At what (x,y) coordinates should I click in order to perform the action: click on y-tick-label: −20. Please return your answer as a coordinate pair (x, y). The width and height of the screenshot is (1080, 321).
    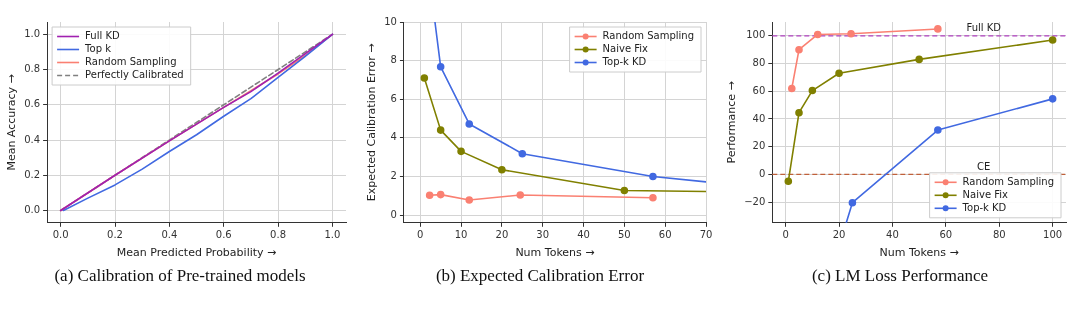
    Looking at the image, I should click on (755, 201).